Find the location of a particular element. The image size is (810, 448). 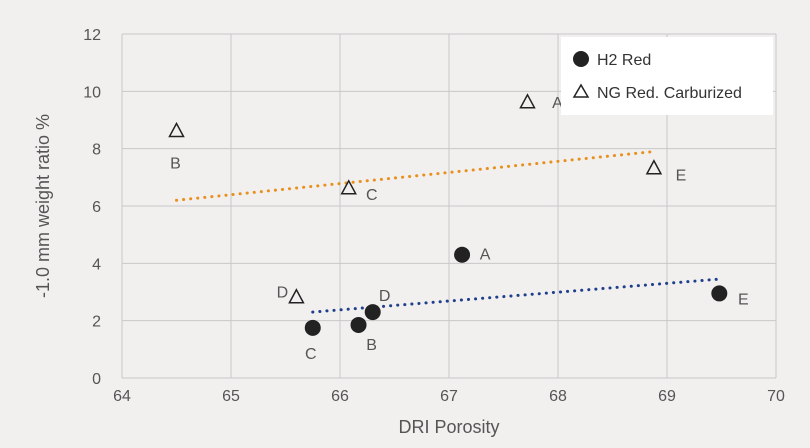

legend: H2 Red NG Red. Carburized is located at coordinates (667, 76).